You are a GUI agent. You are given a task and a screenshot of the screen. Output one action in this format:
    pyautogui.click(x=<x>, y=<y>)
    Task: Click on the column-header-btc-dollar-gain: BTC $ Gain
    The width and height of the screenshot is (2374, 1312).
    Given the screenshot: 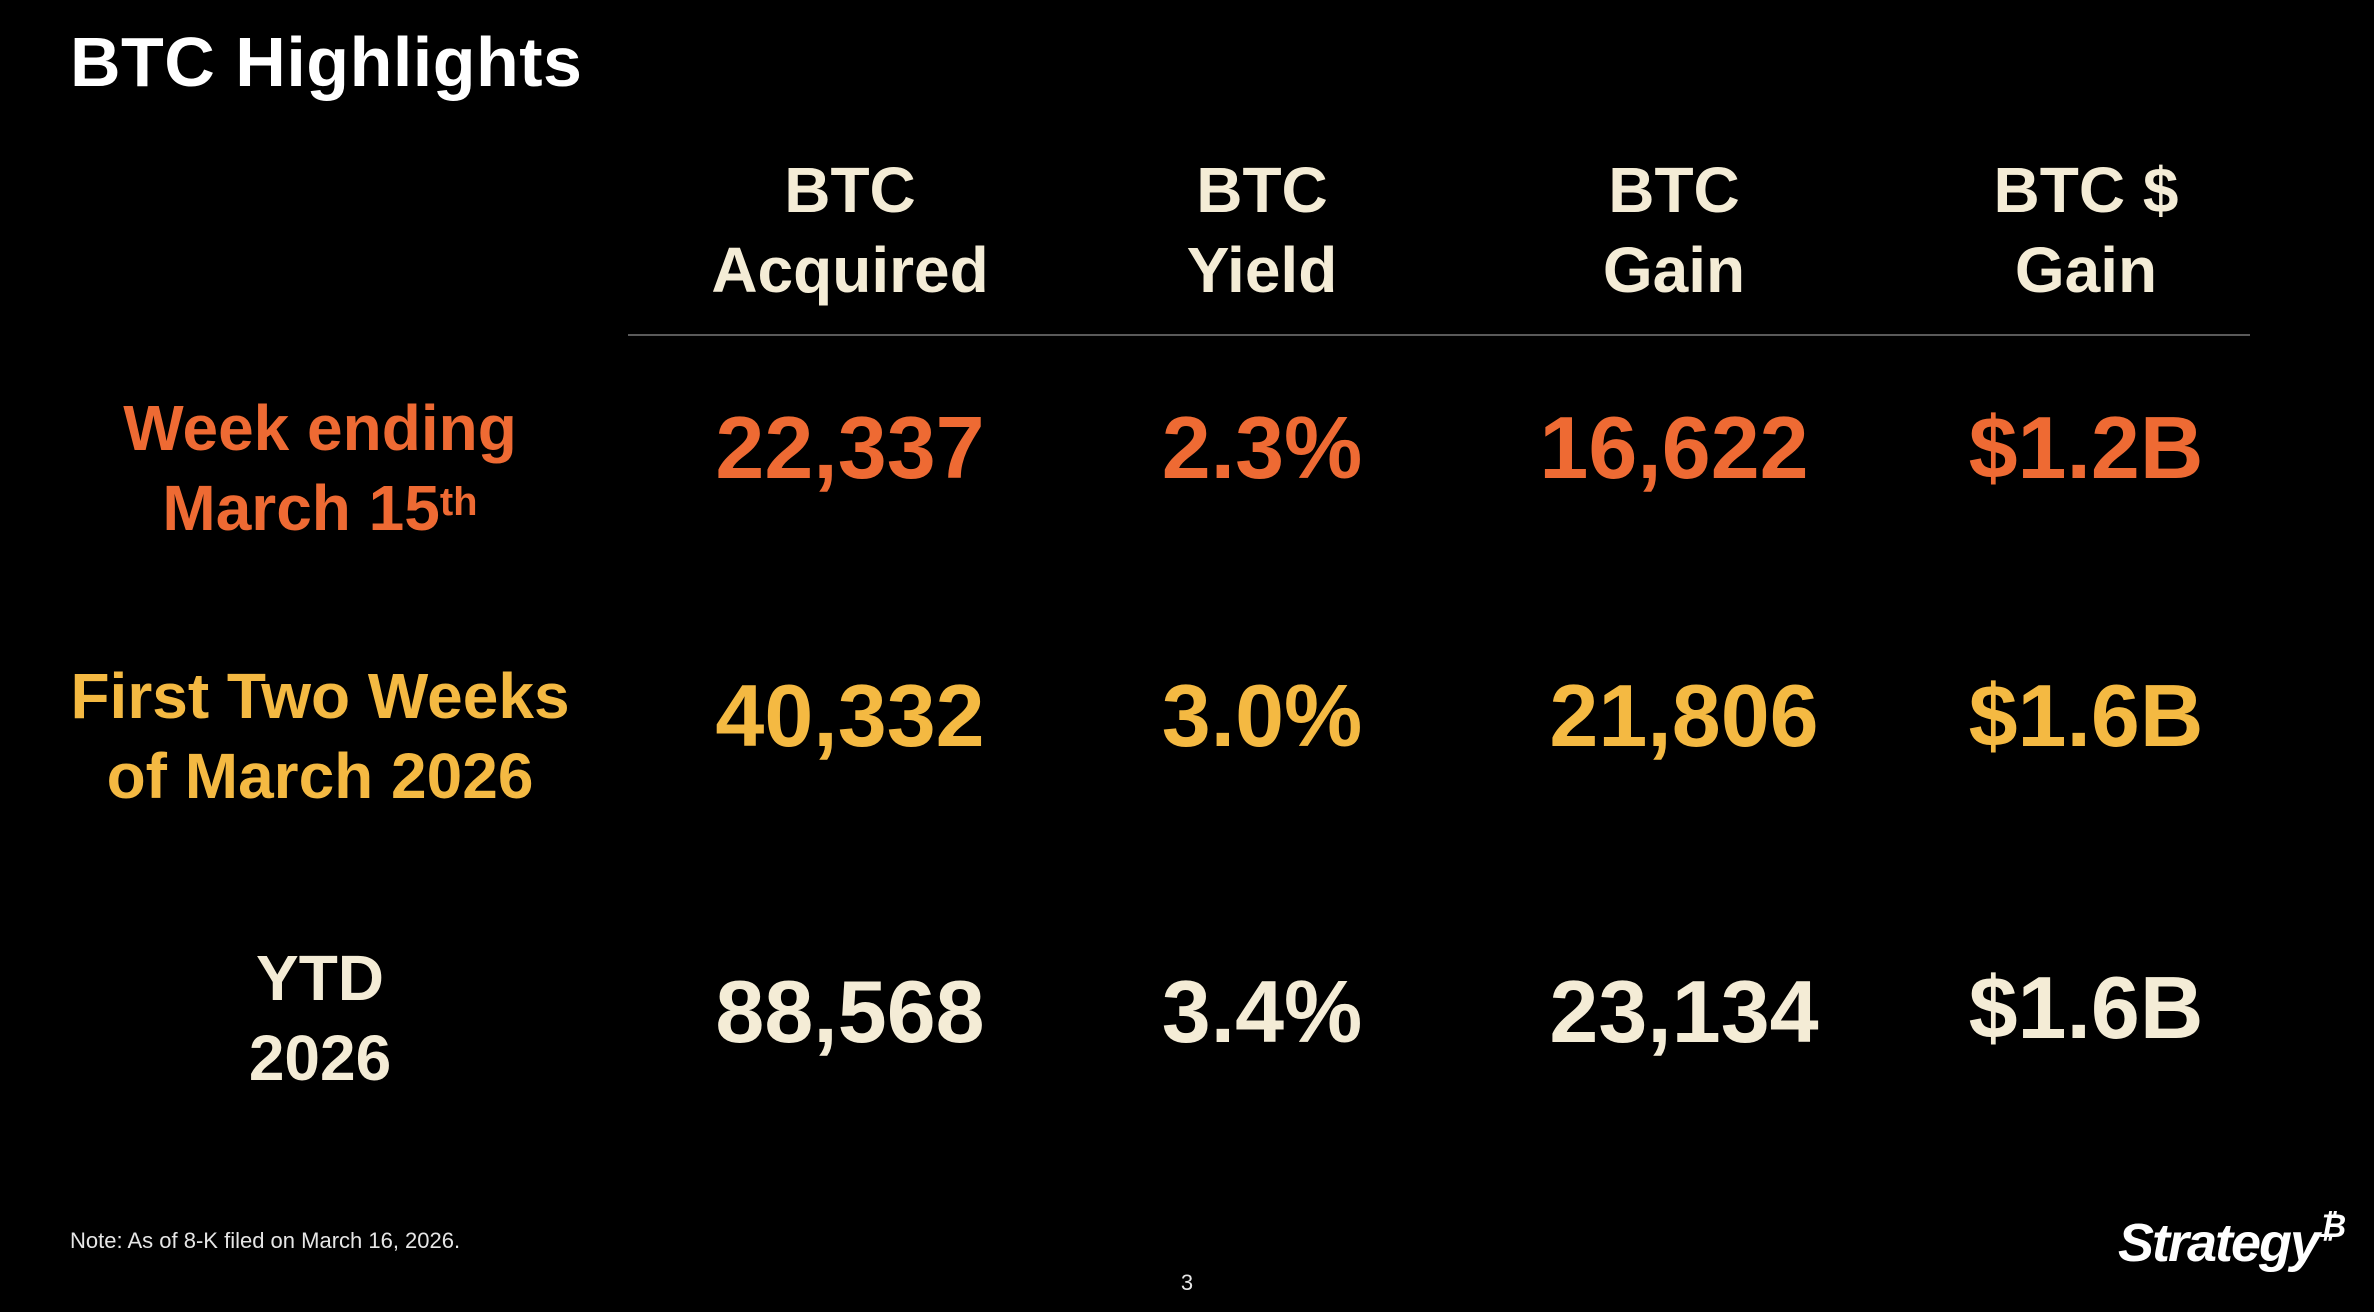 What is the action you would take?
    pyautogui.click(x=2086, y=230)
    